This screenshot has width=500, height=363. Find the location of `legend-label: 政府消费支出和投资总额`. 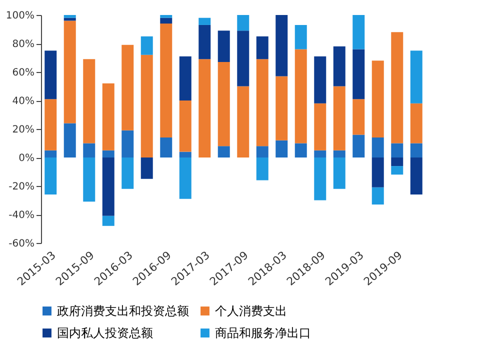

legend-label: 政府消费支出和投资总额 is located at coordinates (123, 311).